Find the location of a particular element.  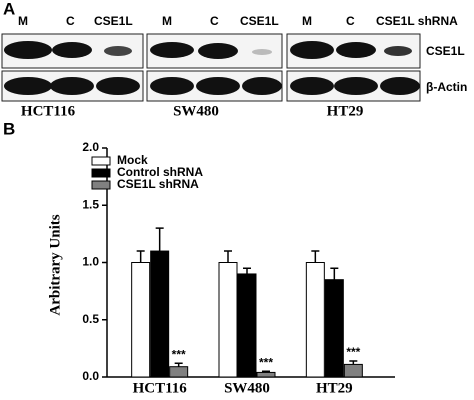

y-tick-label: 1.5 is located at coordinates (90, 204).